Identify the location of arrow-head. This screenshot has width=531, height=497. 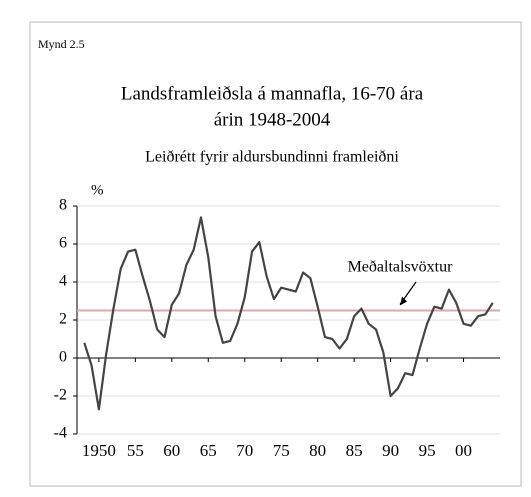
(403, 301).